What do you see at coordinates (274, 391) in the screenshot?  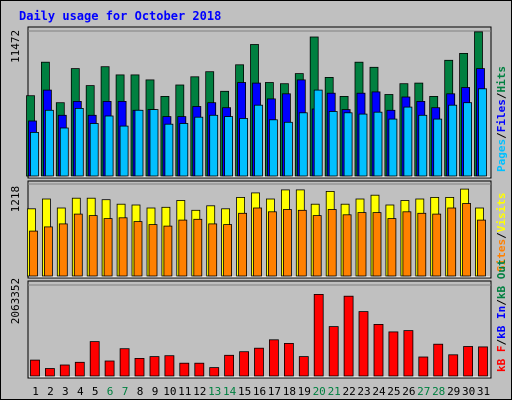 I see `day-label-17: 17` at bounding box center [274, 391].